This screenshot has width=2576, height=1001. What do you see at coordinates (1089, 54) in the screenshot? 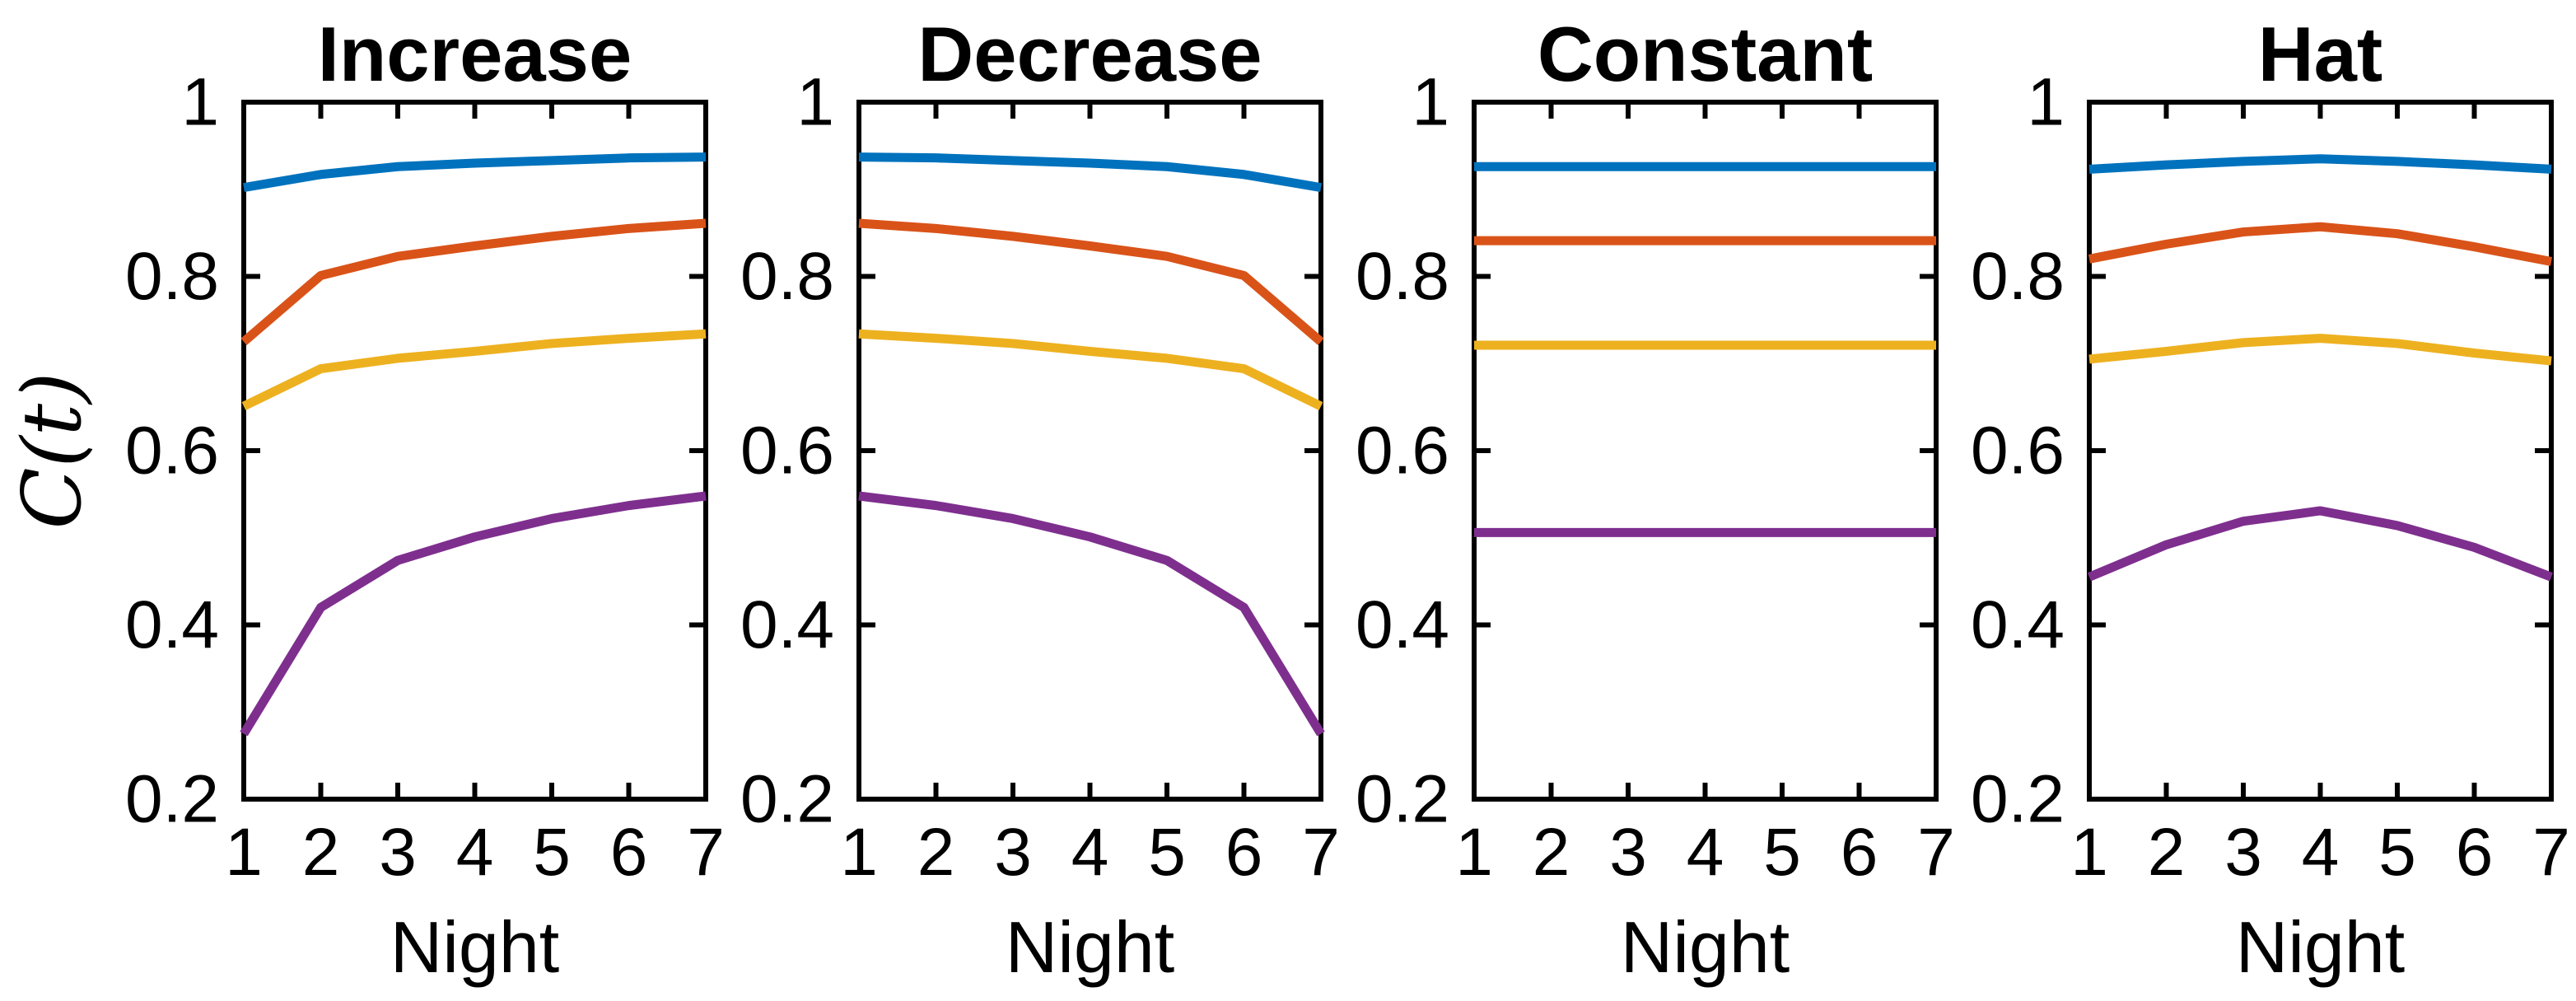
I see `panel-title: Decrease` at bounding box center [1089, 54].